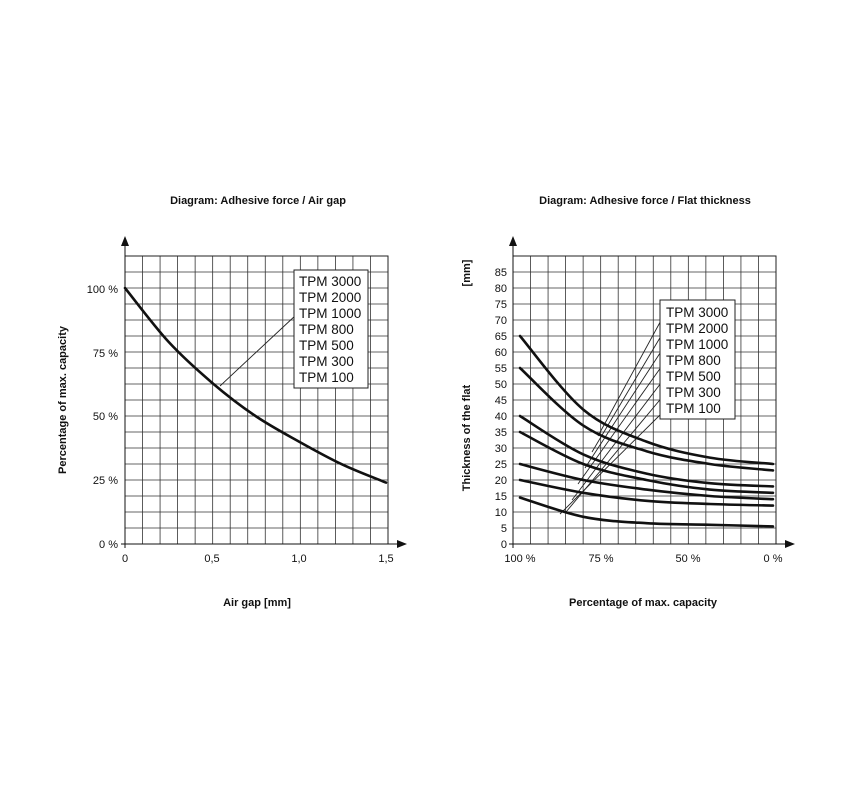 The height and width of the screenshot is (805, 843). I want to click on series-lines, so click(646, 431).